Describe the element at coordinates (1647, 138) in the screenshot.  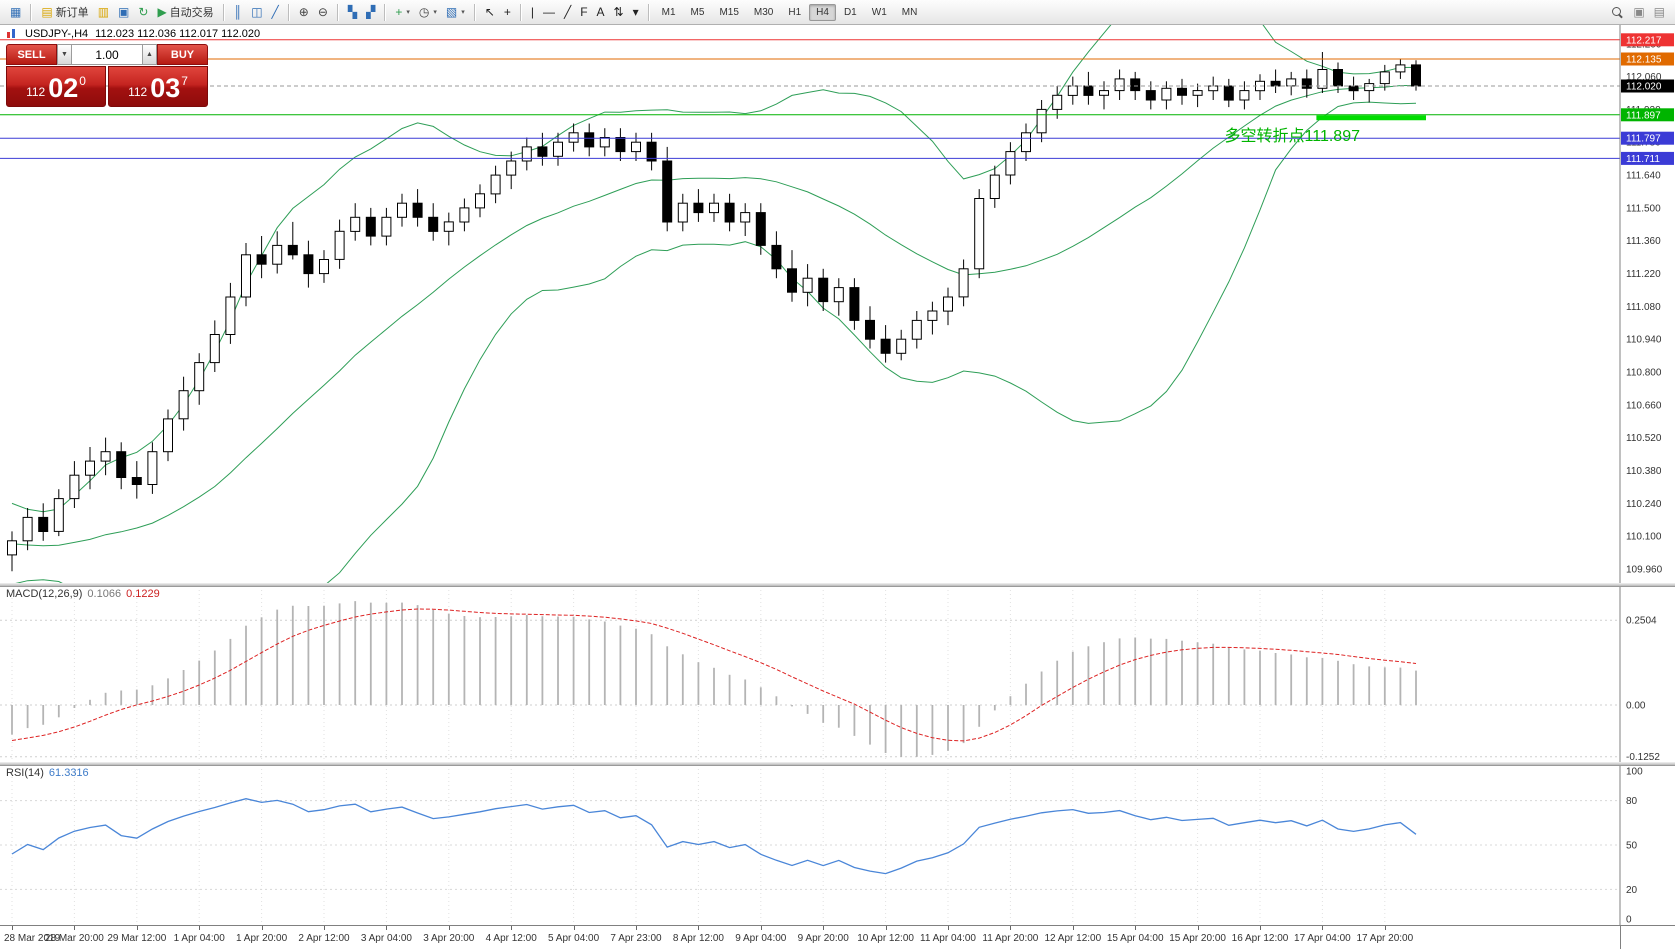
I see `price-badge-111.797: 111.797` at that location.